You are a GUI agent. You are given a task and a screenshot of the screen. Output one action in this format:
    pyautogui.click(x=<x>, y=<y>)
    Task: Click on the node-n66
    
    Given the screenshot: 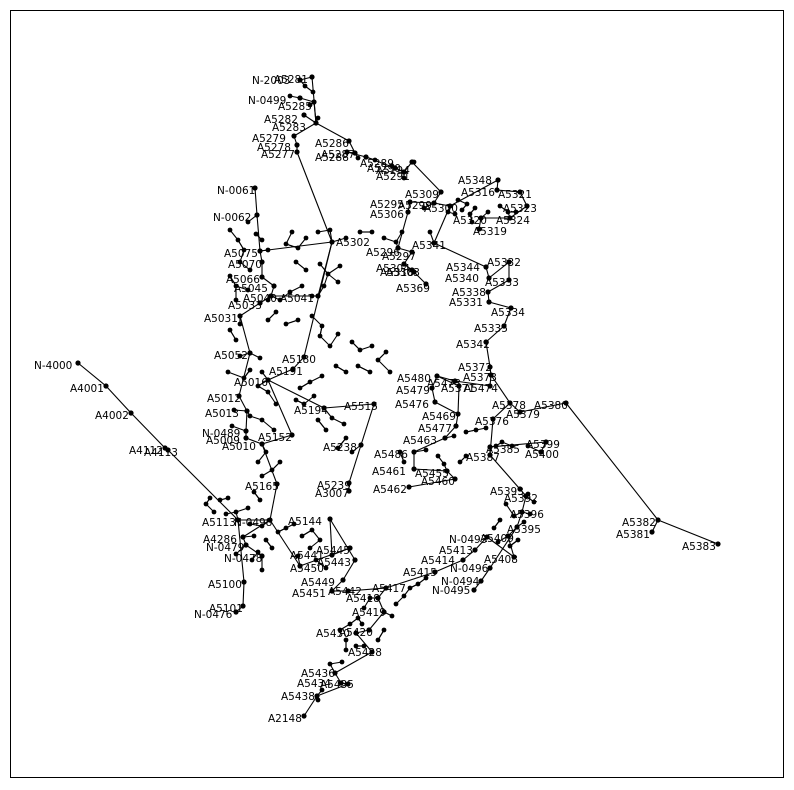 What is the action you would take?
    pyautogui.click(x=455, y=479)
    